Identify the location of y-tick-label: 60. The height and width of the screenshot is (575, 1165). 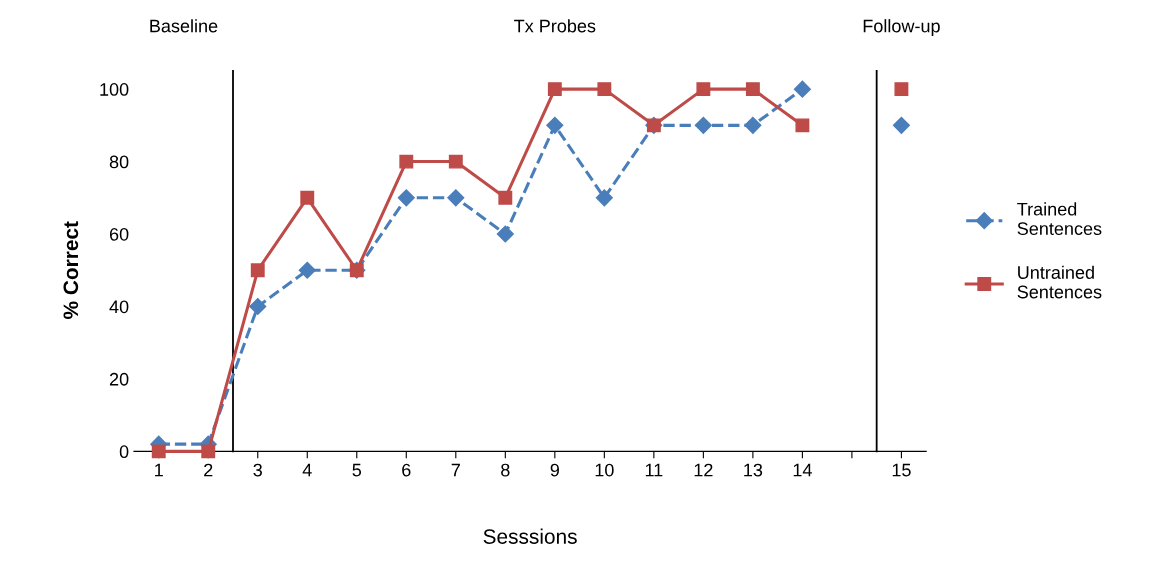
(119, 234).